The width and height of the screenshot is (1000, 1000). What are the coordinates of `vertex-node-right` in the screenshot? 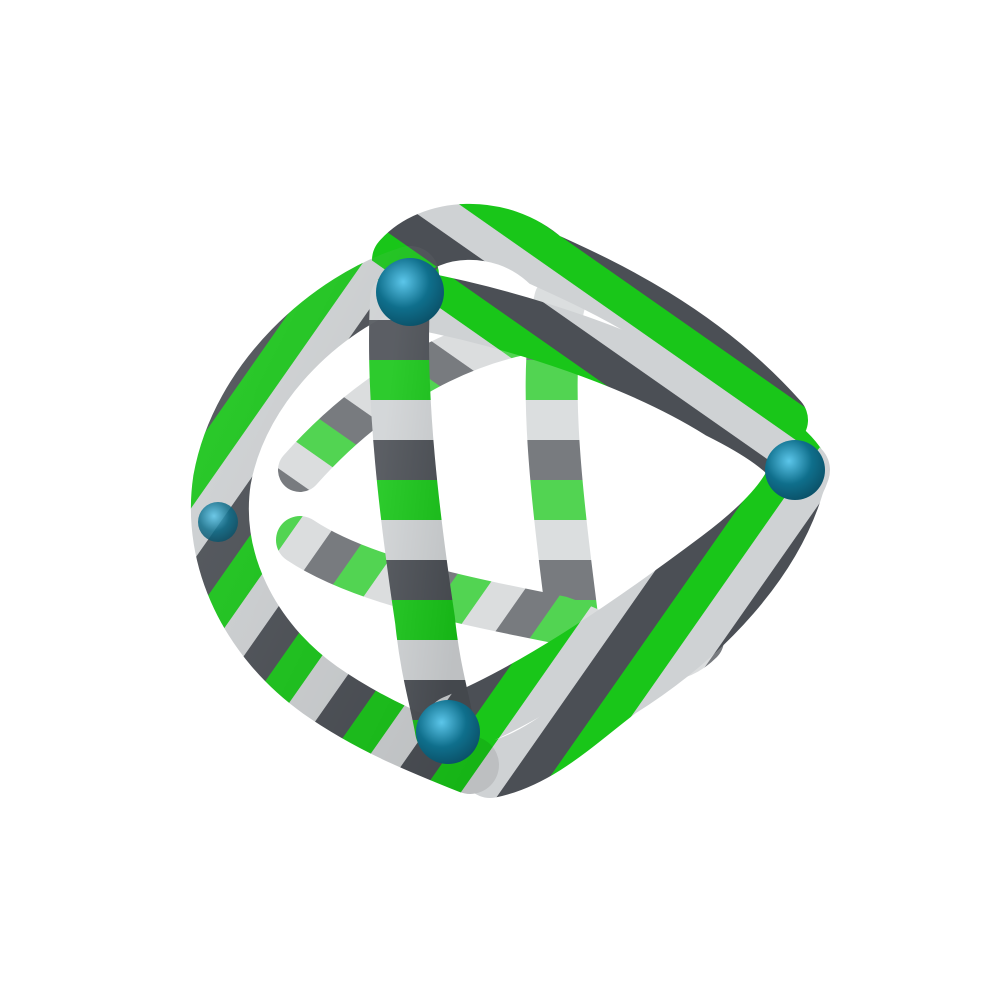 It's located at (795, 470).